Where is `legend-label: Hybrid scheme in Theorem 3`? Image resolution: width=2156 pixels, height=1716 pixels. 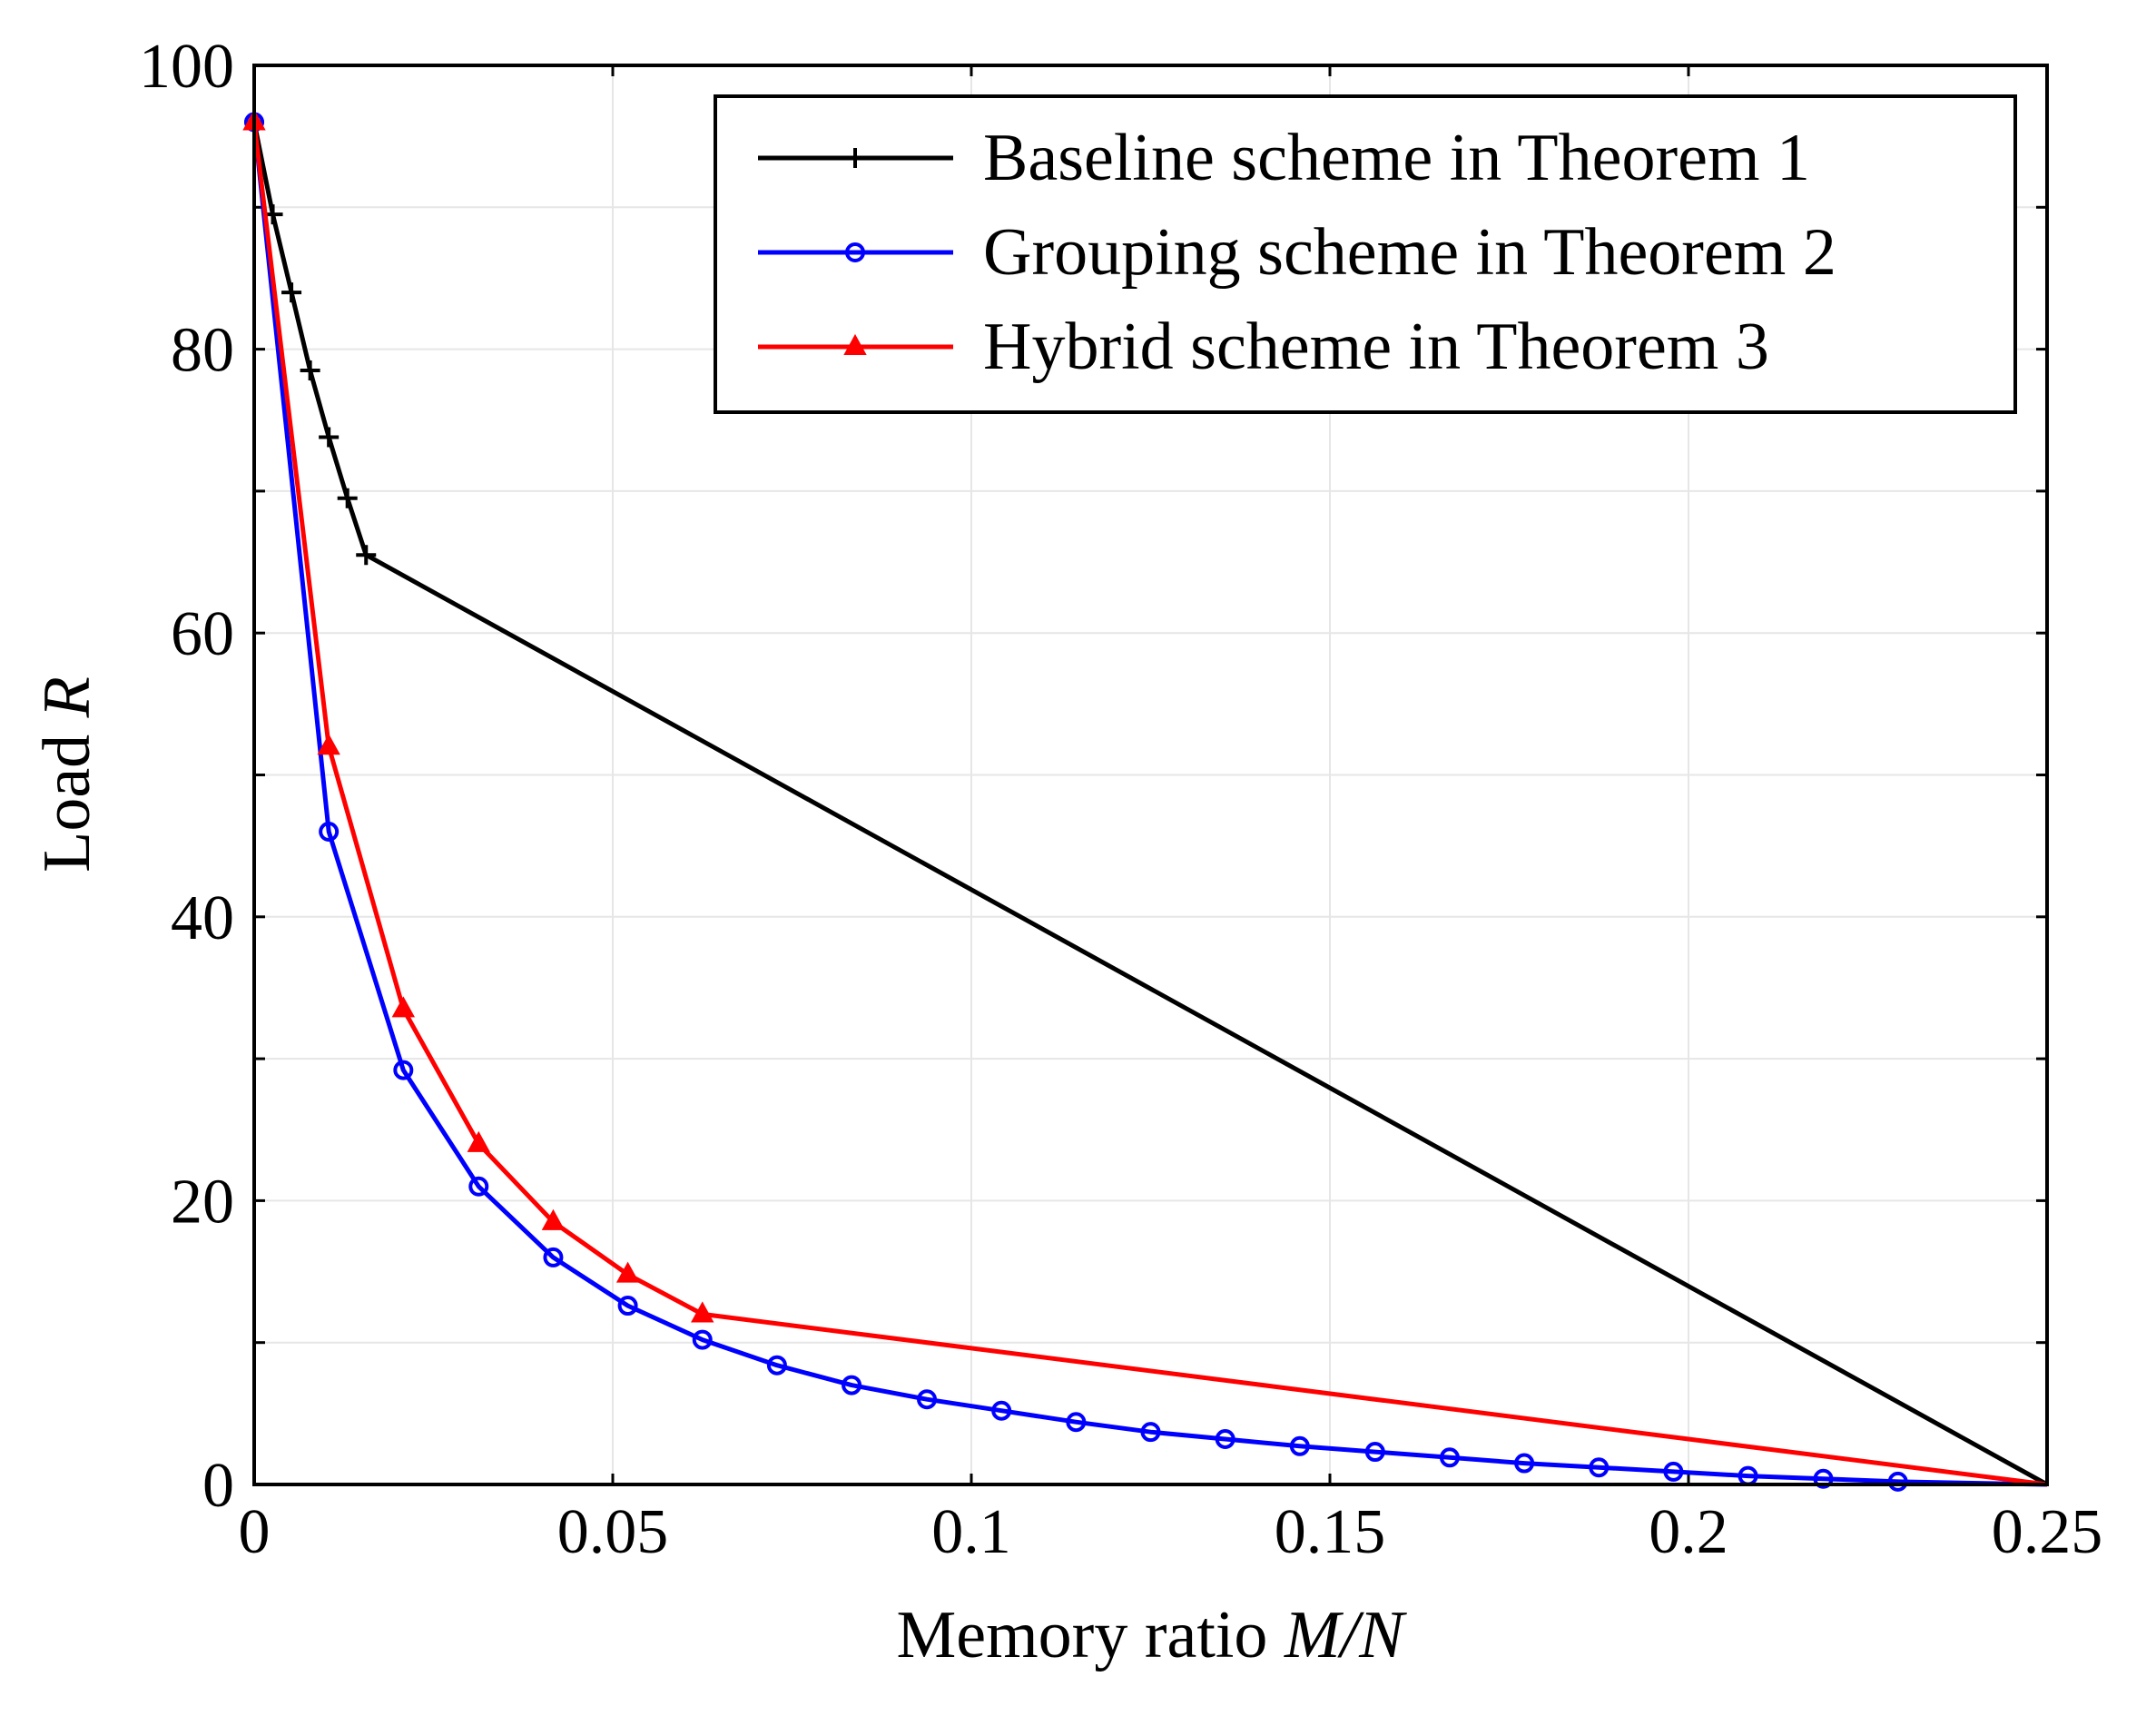 legend-label: Hybrid scheme in Theorem 3 is located at coordinates (1376, 347).